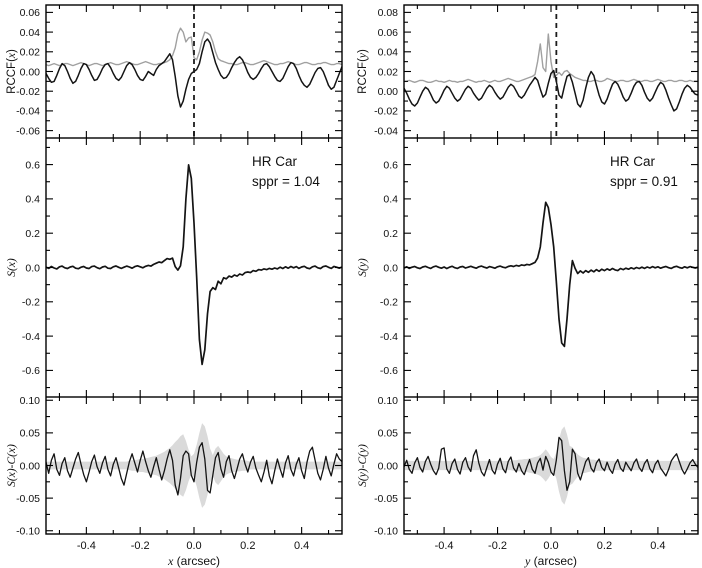 Image resolution: width=702 pixels, height=568 pixels. What do you see at coordinates (551, 90) in the screenshot?
I see `series-target-ccf` at bounding box center [551, 90].